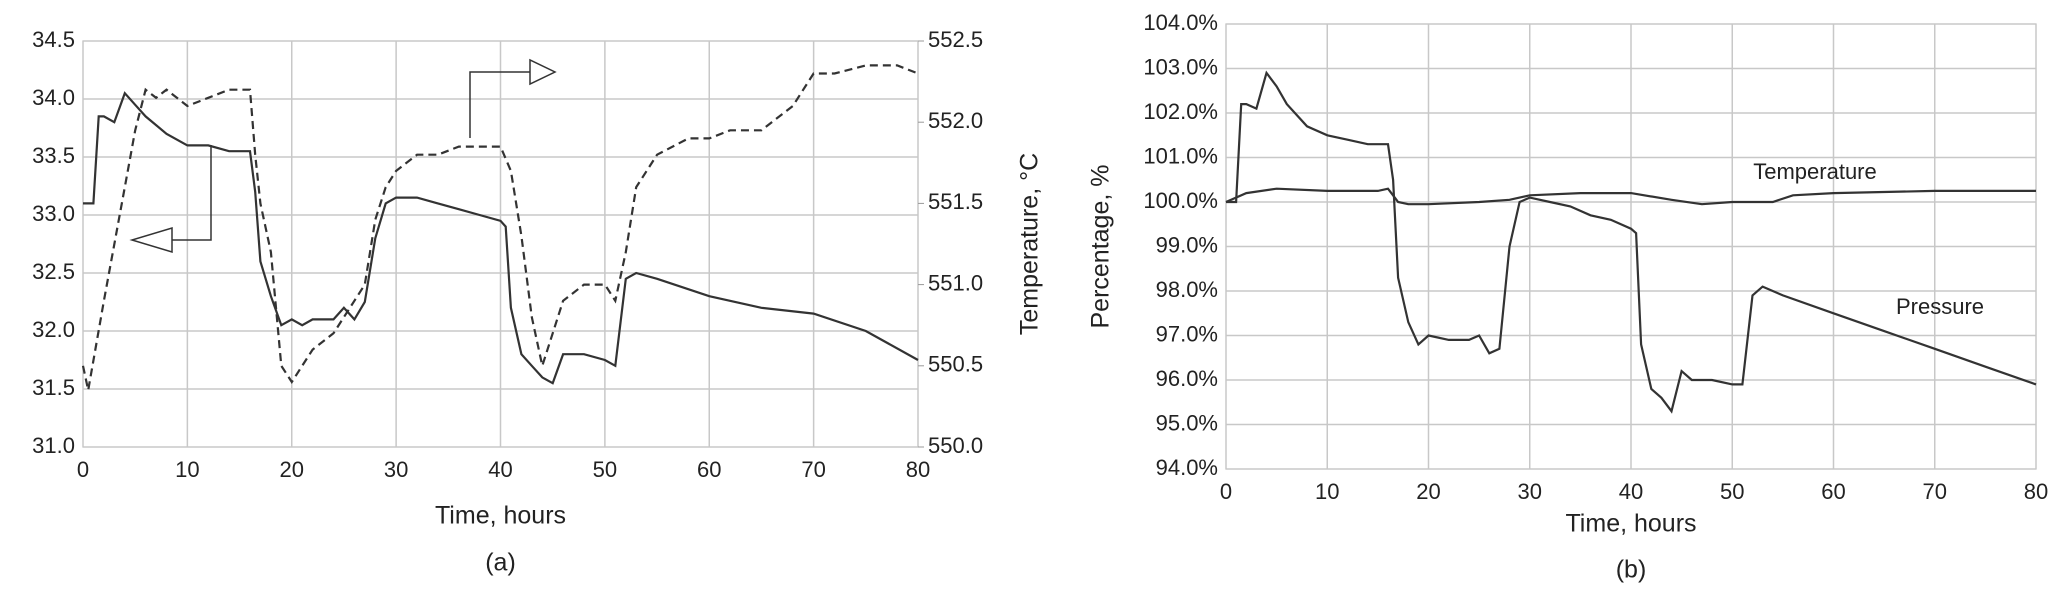  What do you see at coordinates (53, 445) in the screenshot?
I see `y-tick-label: 31.0` at bounding box center [53, 445].